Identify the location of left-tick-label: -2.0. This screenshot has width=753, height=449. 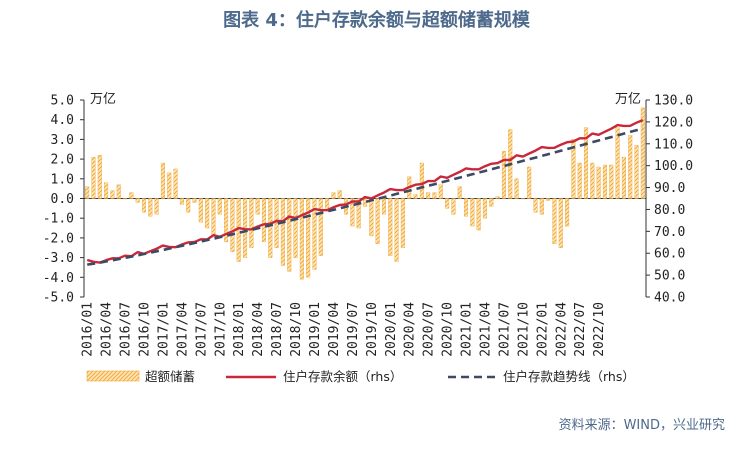
(58, 238).